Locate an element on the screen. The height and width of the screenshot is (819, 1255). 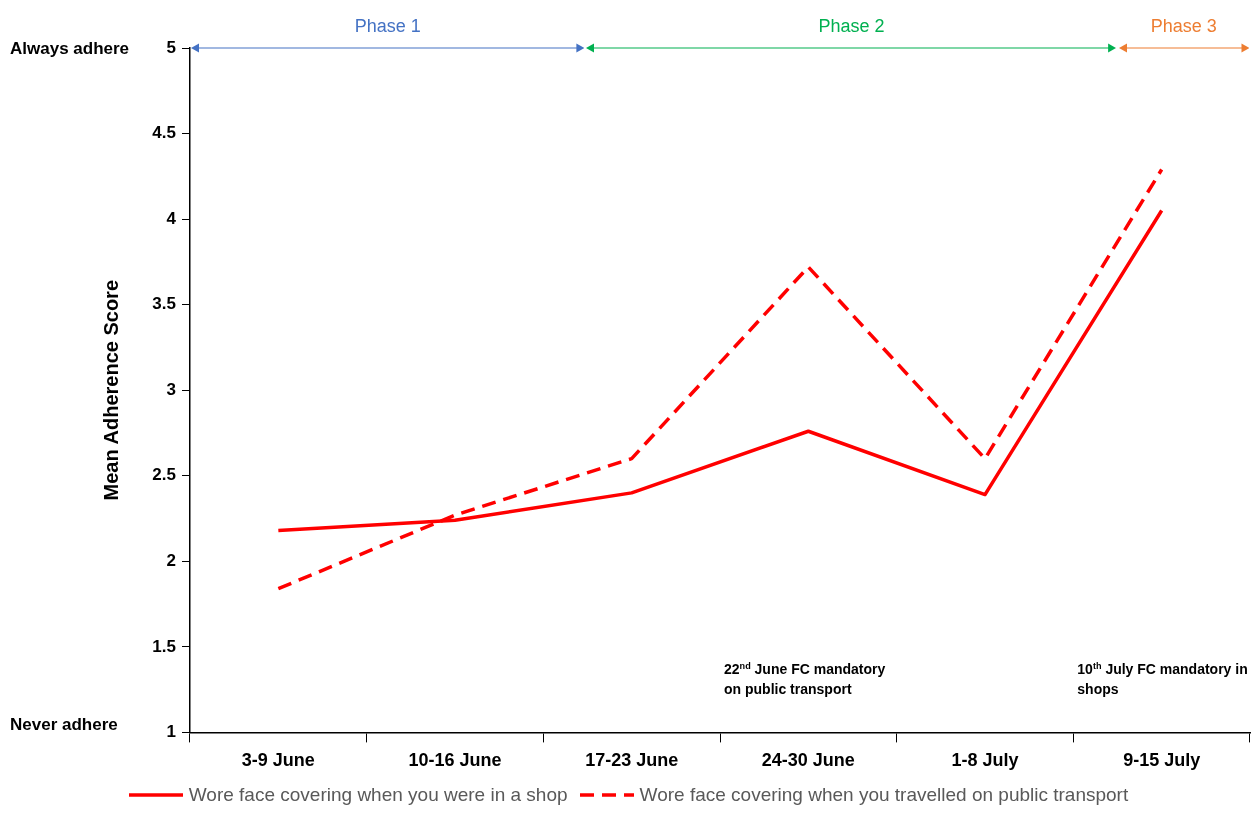
x-tick-label: 17-23 June is located at coordinates (632, 760).